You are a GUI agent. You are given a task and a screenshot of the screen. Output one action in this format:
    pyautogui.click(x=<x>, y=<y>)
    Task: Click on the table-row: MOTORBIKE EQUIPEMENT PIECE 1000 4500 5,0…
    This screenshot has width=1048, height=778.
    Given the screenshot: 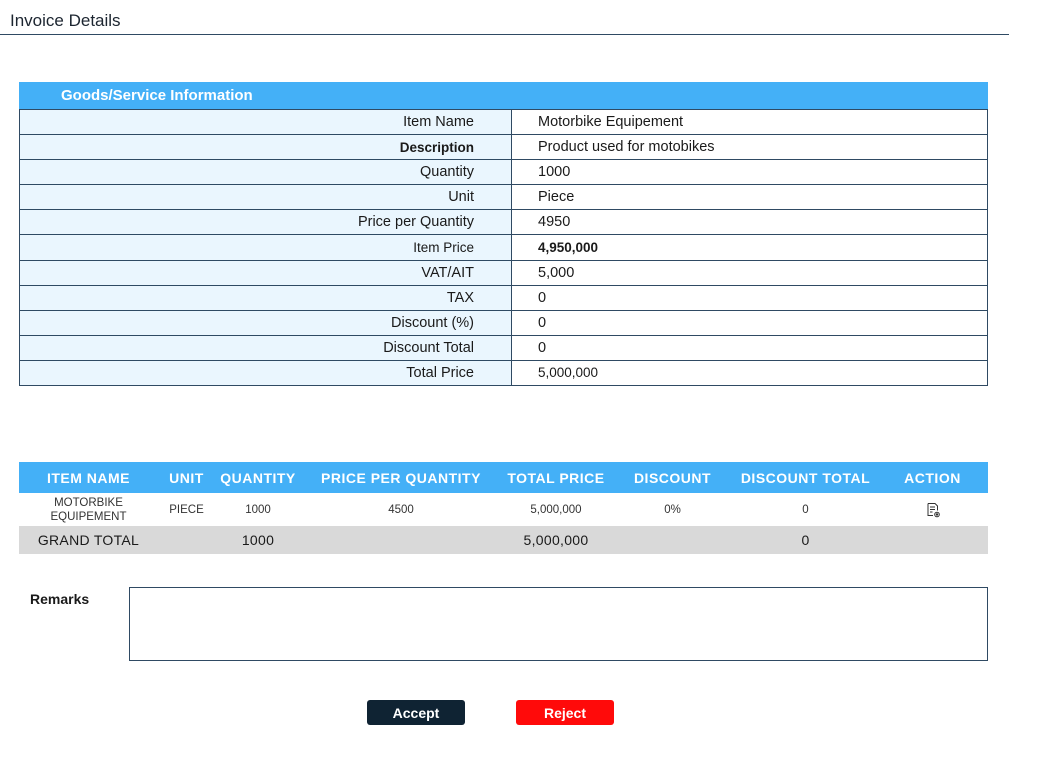 What is the action you would take?
    pyautogui.click(x=503, y=509)
    